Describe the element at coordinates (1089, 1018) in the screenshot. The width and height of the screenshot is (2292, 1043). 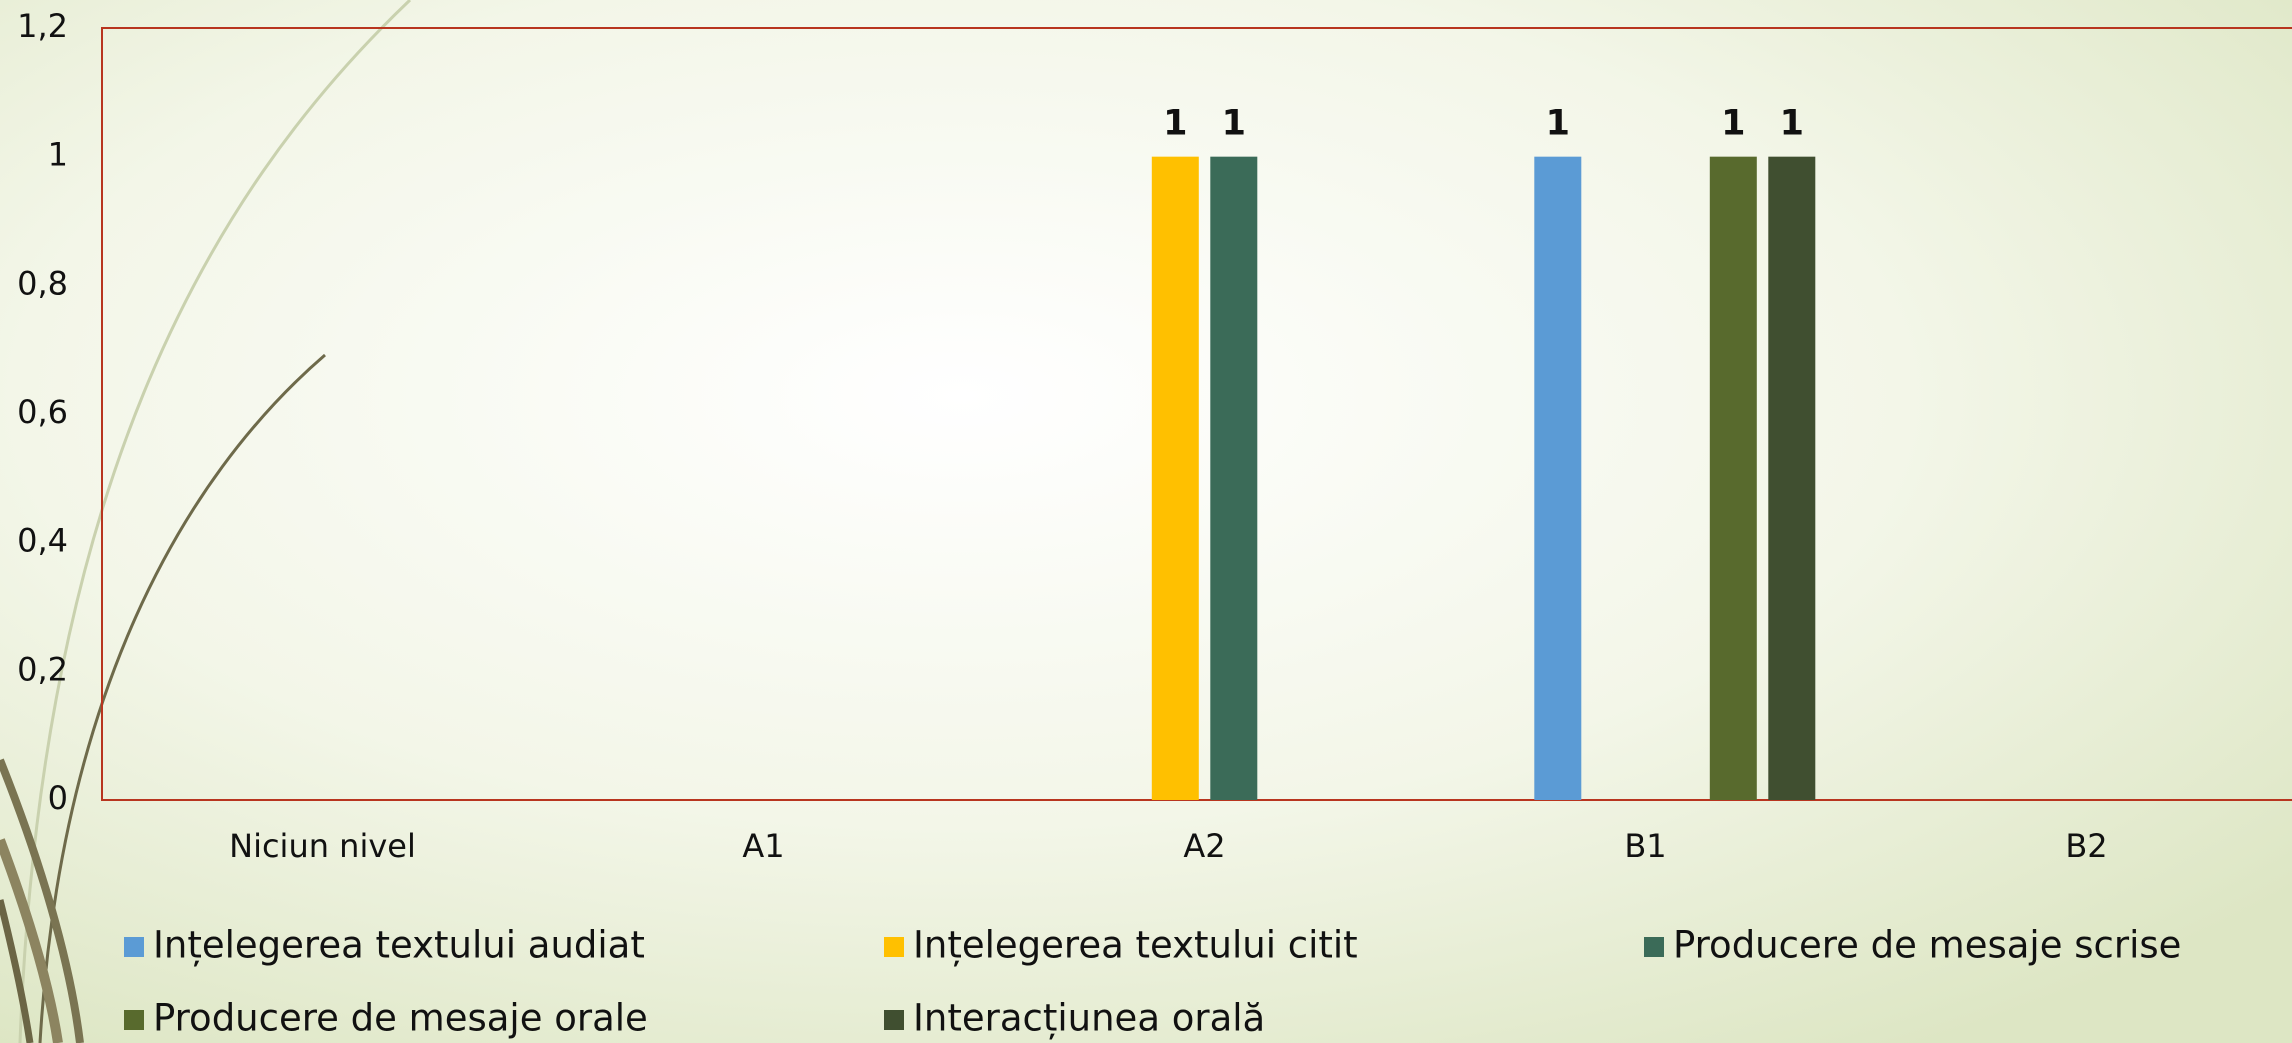
I see `legend-label: Interacțiunea orală` at that location.